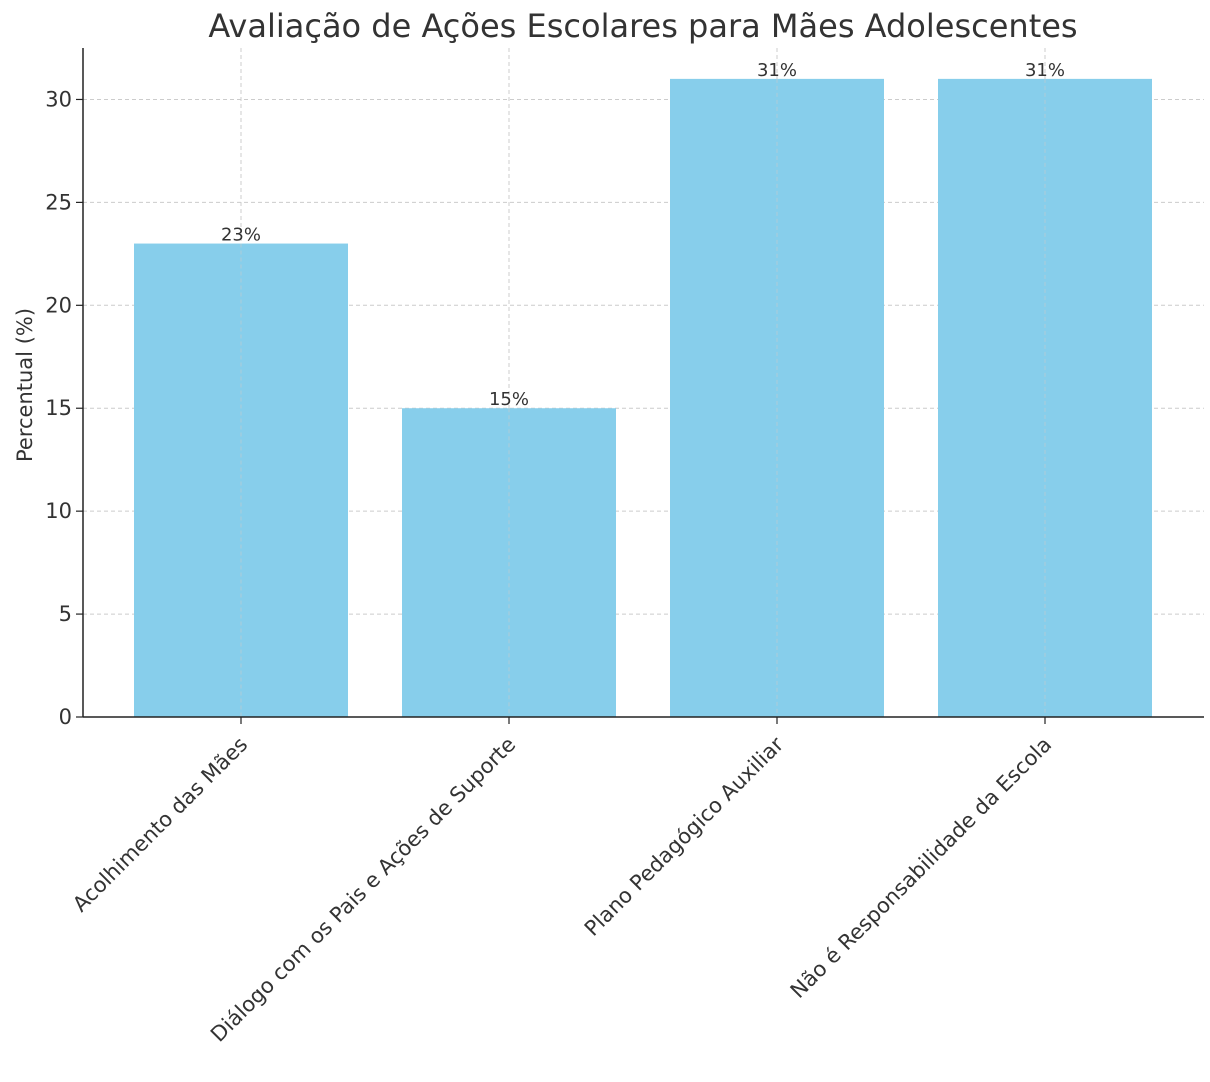  I want to click on x-tick-label: Não é Responsabilidade da Escola, so click(921, 867).